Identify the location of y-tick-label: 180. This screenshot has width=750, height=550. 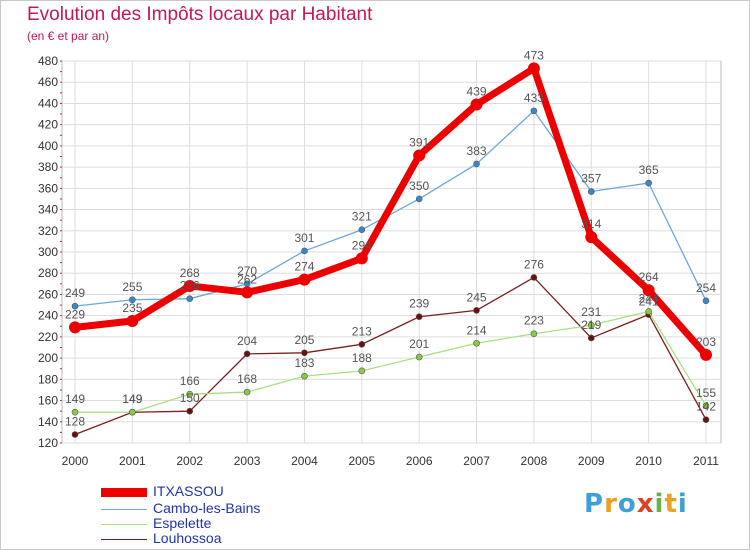
(48, 379).